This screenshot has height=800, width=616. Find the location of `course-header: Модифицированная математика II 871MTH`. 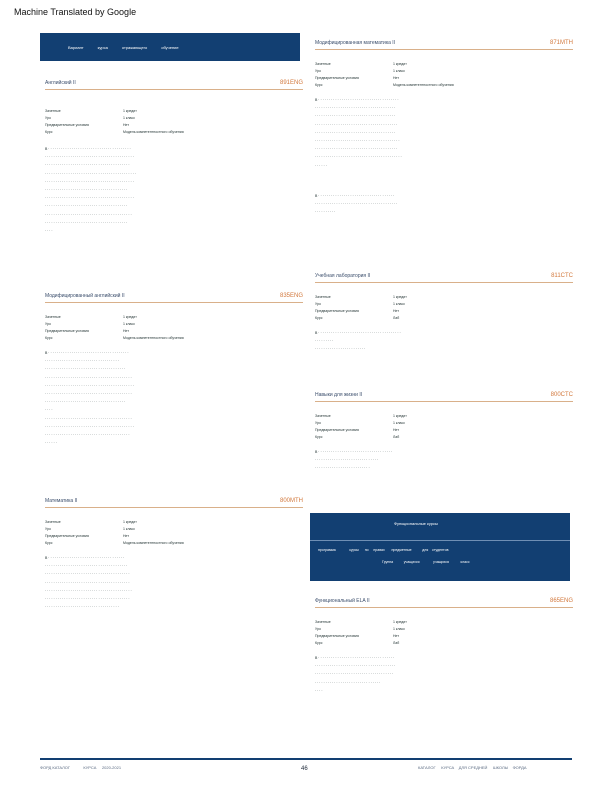

course-header: Модифицированная математика II 871MTH is located at coordinates (444, 45).